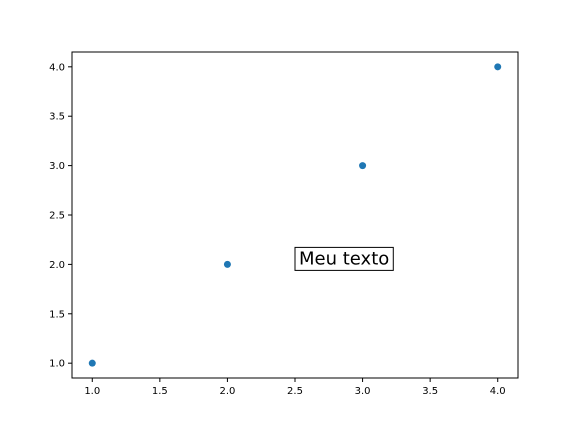  Describe the element at coordinates (57, 216) in the screenshot. I see `y-tick-label: 2.5` at that location.